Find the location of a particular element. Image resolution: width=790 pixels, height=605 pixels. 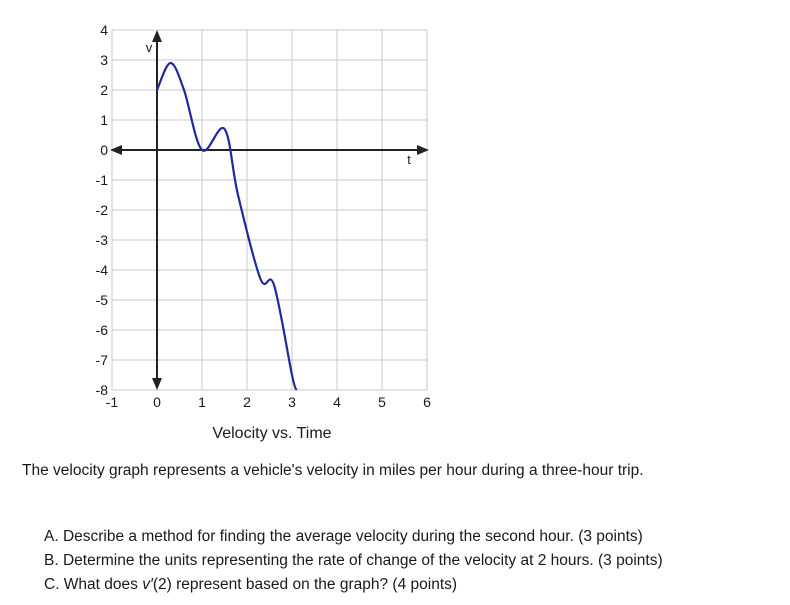

y-tick-label: 1 is located at coordinates (104, 120).